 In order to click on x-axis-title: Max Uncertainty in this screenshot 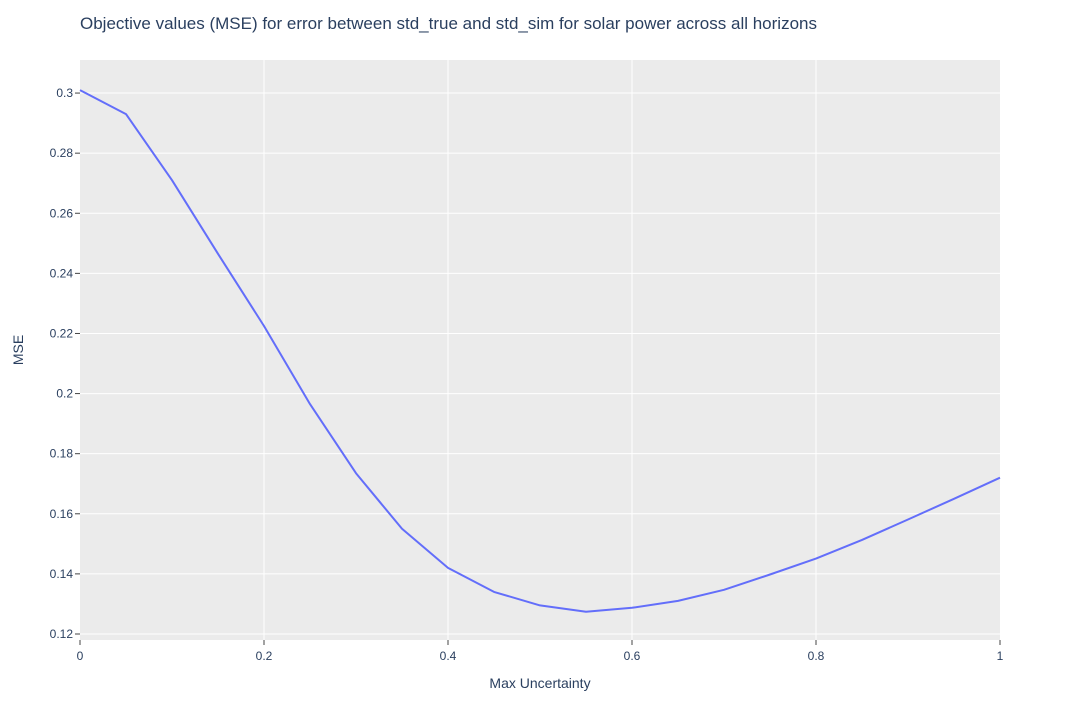, I will do `click(539, 683)`.